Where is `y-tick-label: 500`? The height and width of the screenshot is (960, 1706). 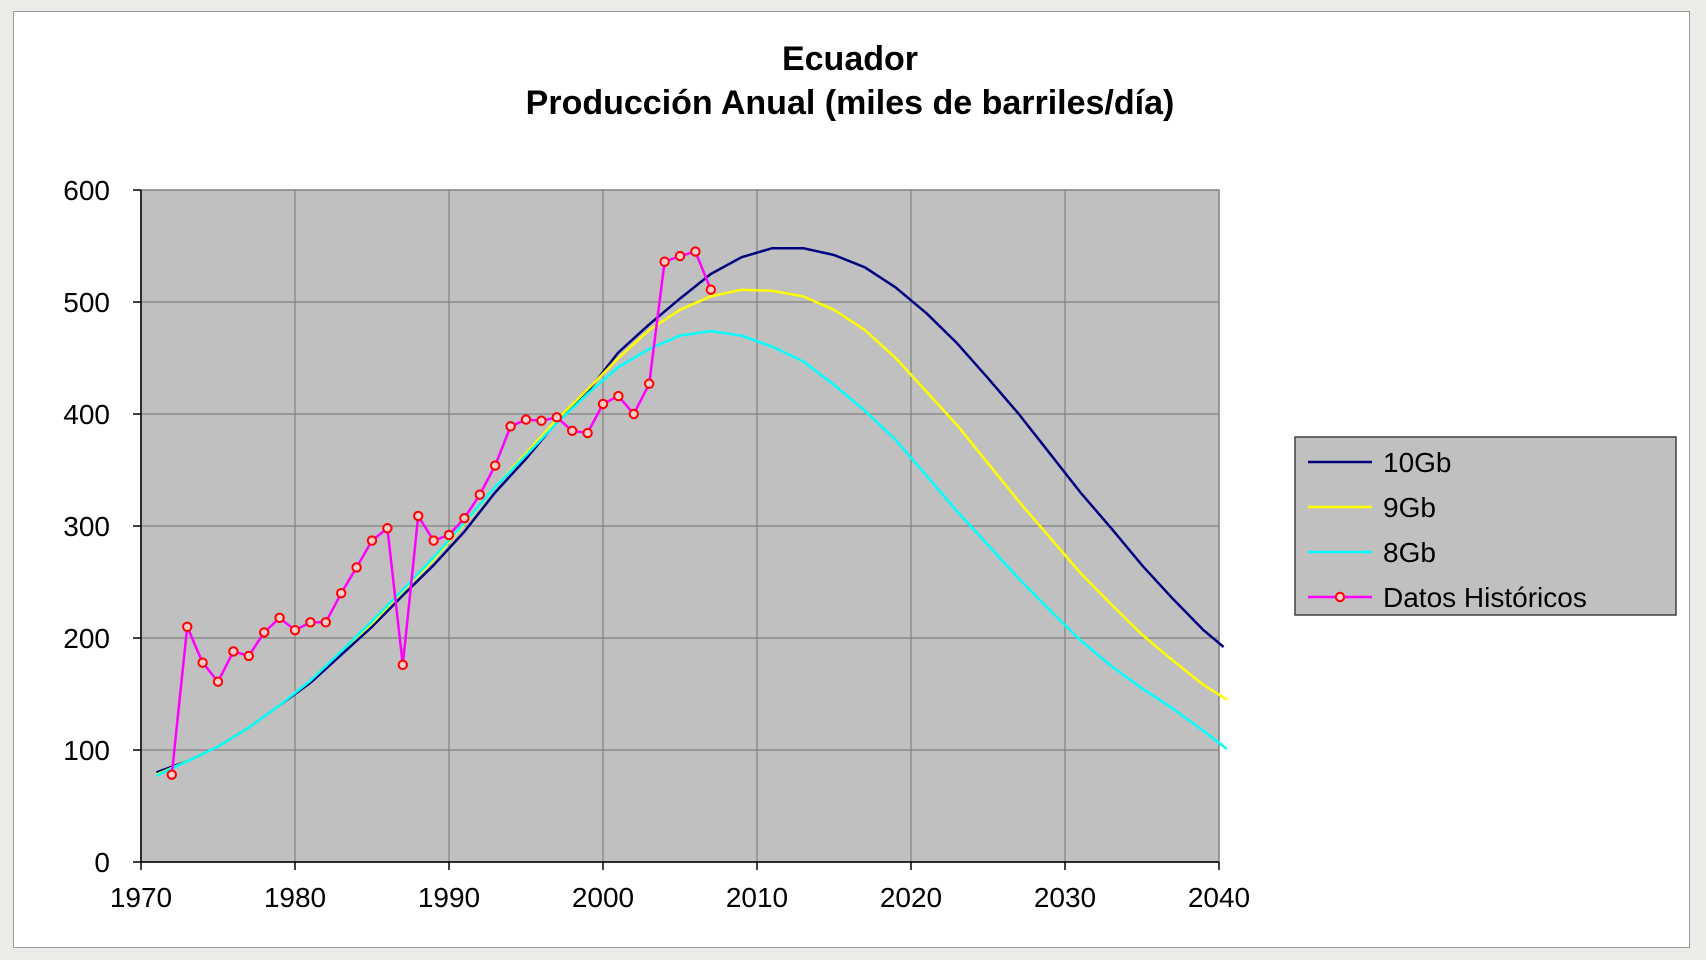 y-tick-label: 500 is located at coordinates (86, 302).